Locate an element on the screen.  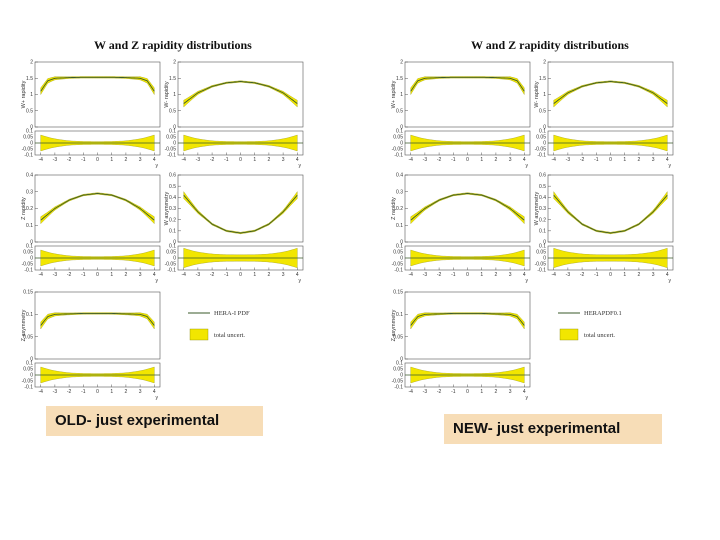
y-axis-label: W- rapidity is located at coordinates (167, 94).